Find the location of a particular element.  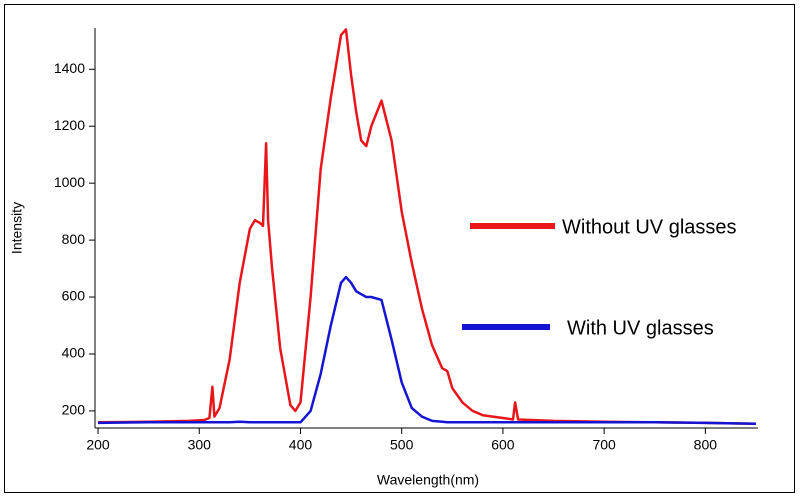

y-tick-label: 400 is located at coordinates (74, 353).